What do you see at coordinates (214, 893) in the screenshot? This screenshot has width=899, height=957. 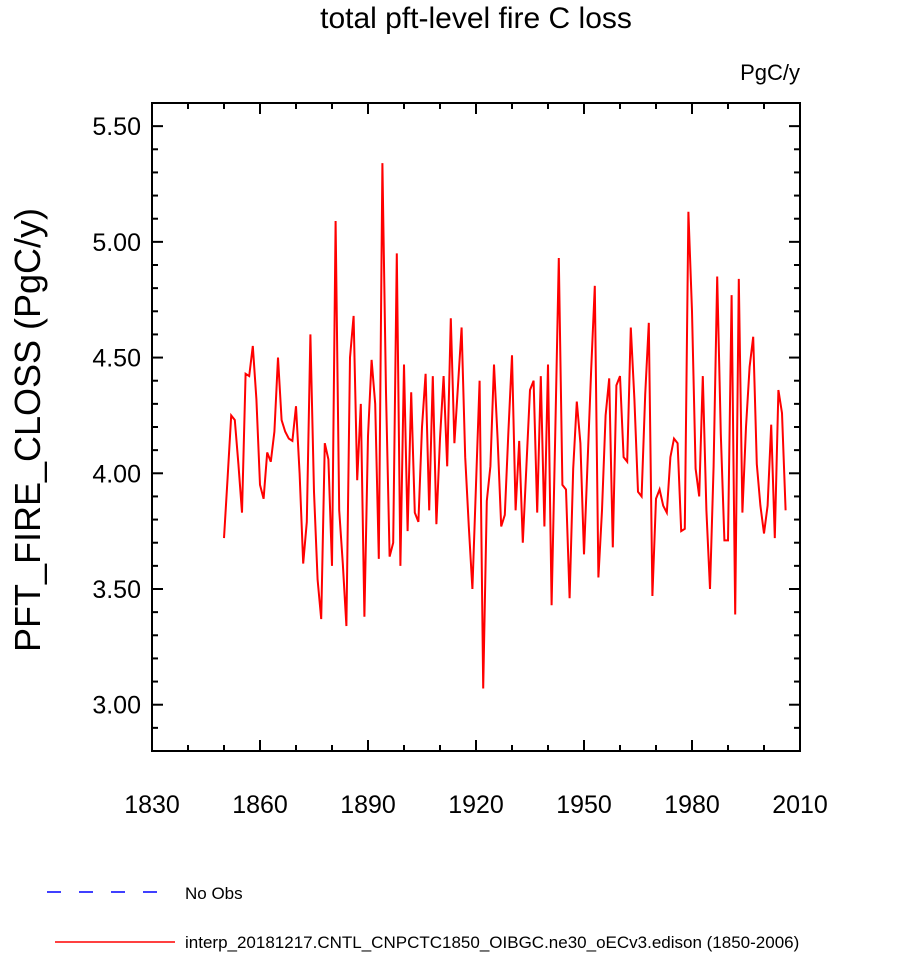 I see `legend-label-no-obs: No Obs` at bounding box center [214, 893].